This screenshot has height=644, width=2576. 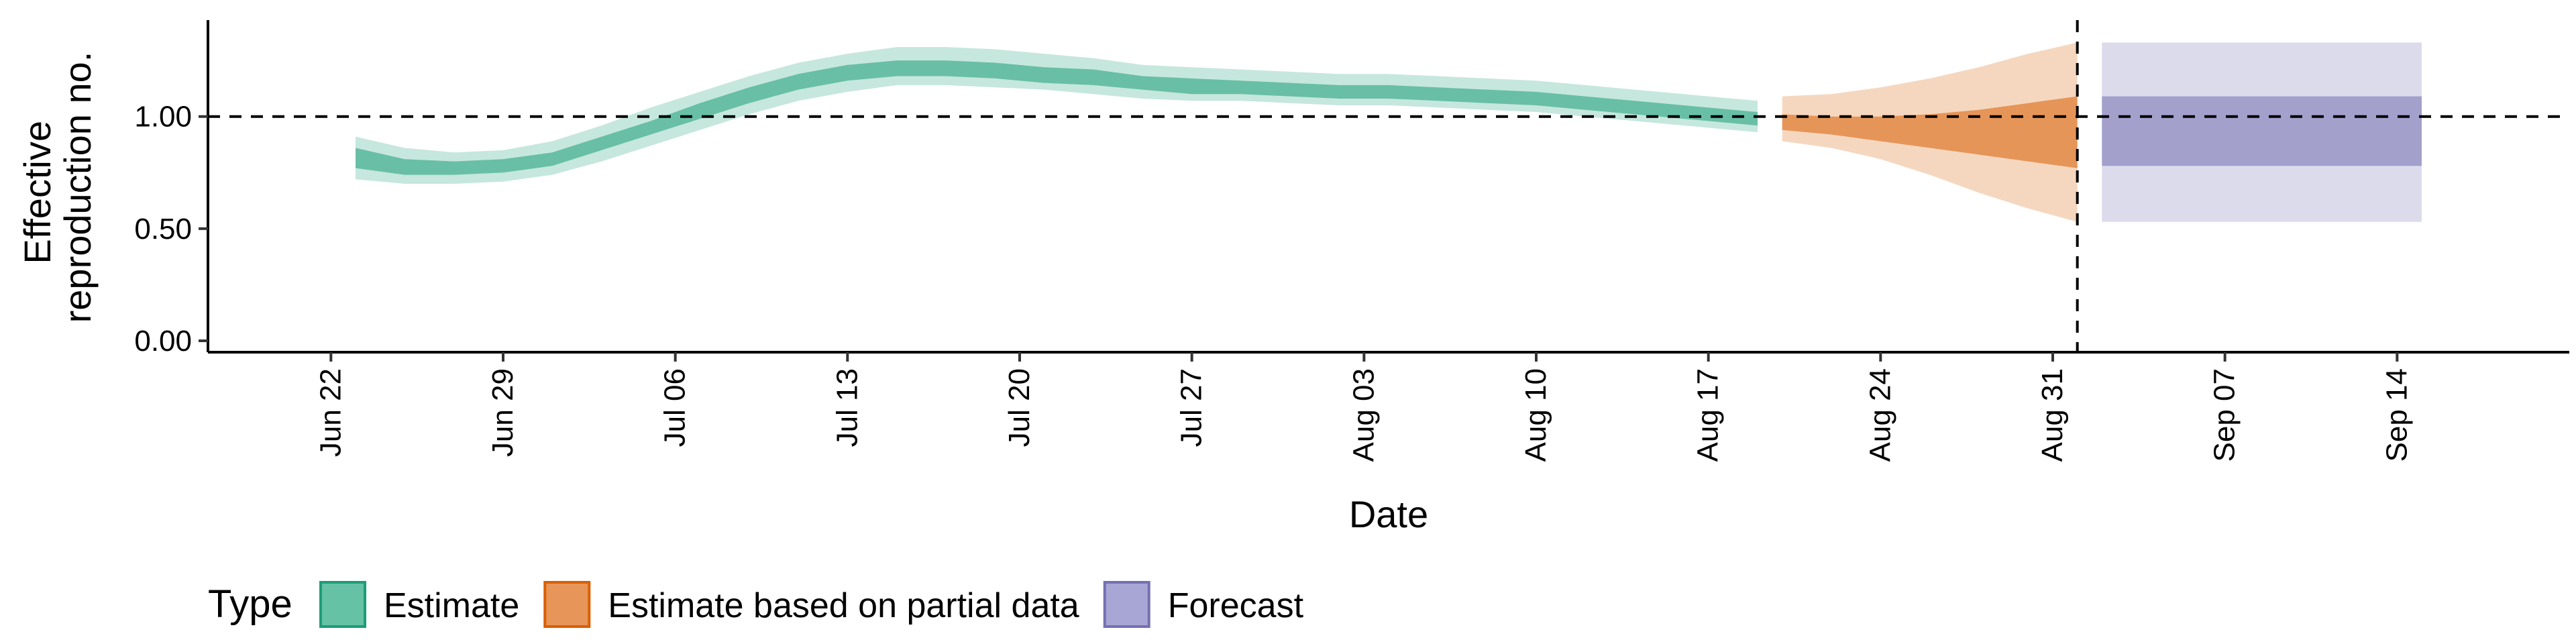 What do you see at coordinates (1191, 407) in the screenshot?
I see `x-tick-label: Jul 27` at bounding box center [1191, 407].